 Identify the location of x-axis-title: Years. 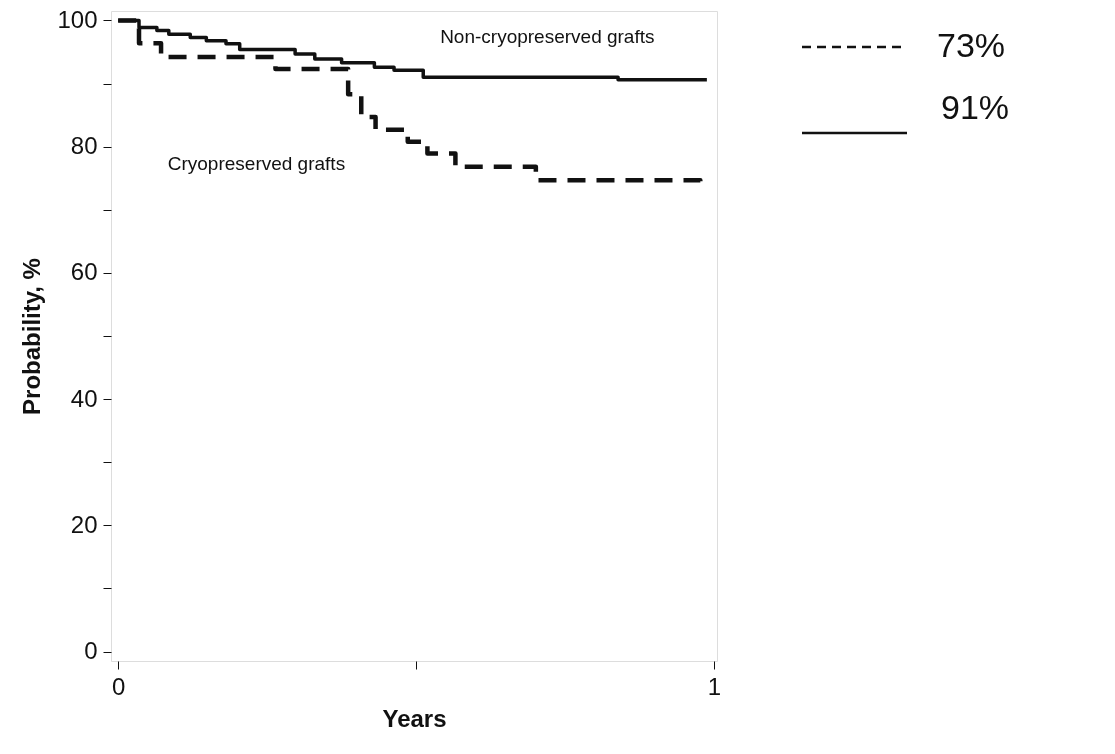
(414, 718).